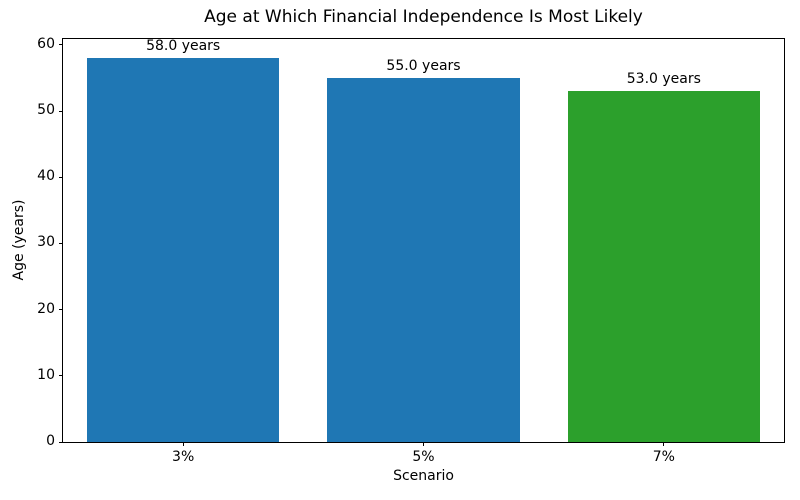 The width and height of the screenshot is (800, 500). Describe the element at coordinates (46, 110) in the screenshot. I see `y-tick-label: 50` at that location.